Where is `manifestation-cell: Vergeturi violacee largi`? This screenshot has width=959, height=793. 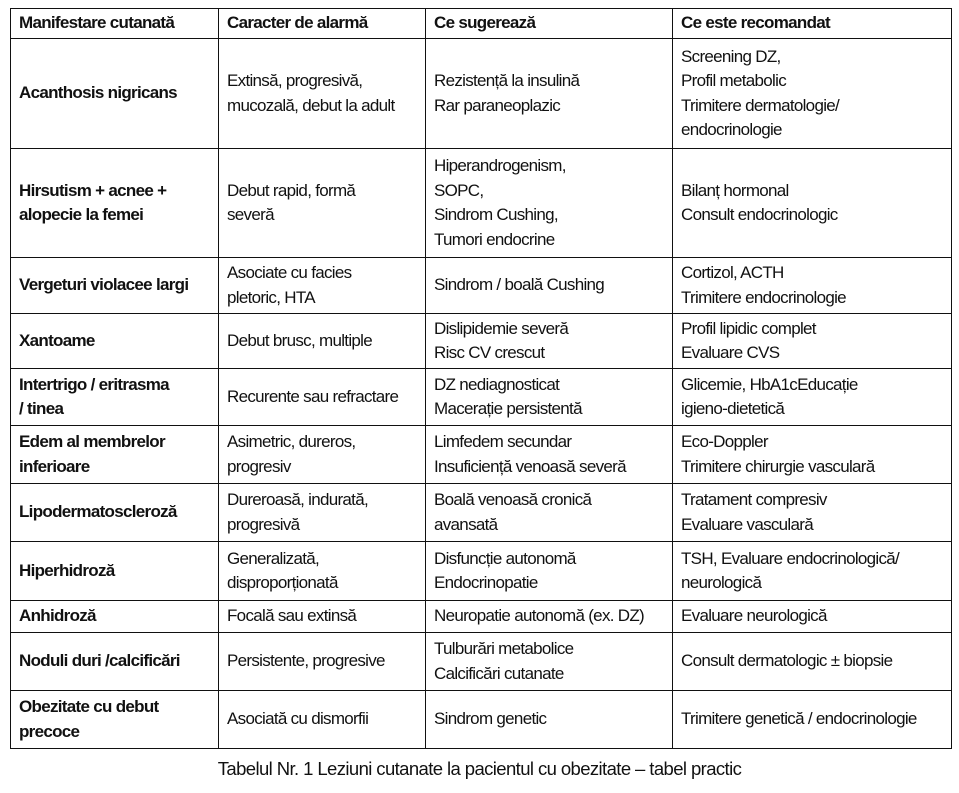
manifestation-cell: Vergeturi violacee largi is located at coordinates (114, 285).